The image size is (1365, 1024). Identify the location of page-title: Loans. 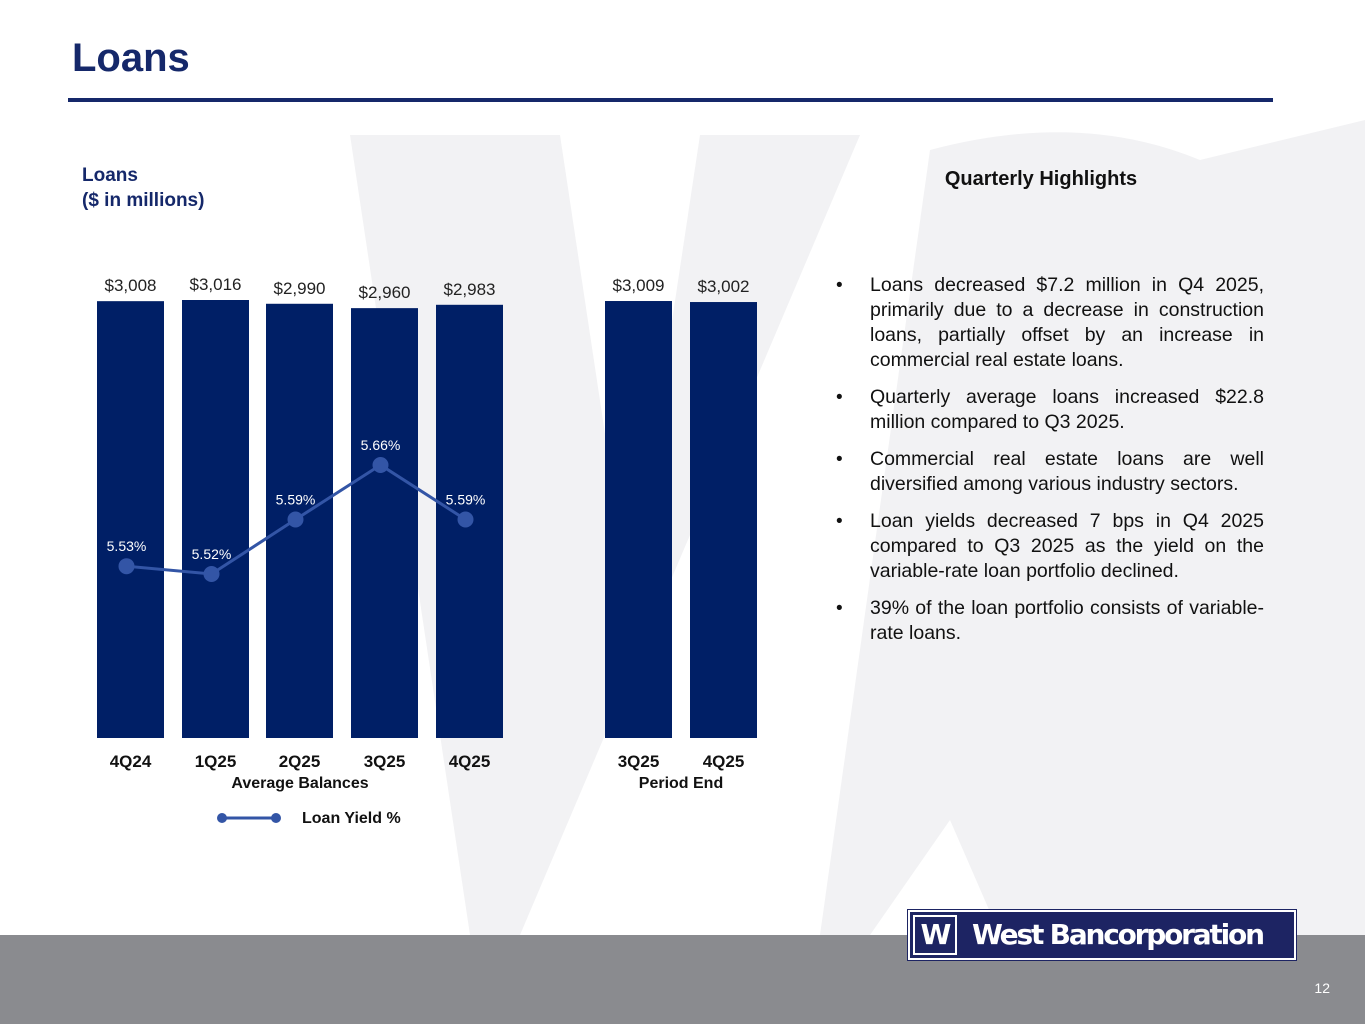
(131, 58).